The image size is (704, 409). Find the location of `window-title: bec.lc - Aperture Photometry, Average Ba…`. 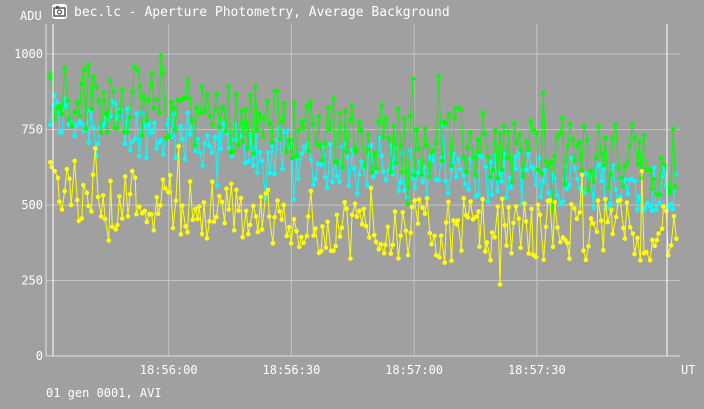

window-title: bec.lc - Aperture Photometry, Average Ba… is located at coordinates (262, 12).